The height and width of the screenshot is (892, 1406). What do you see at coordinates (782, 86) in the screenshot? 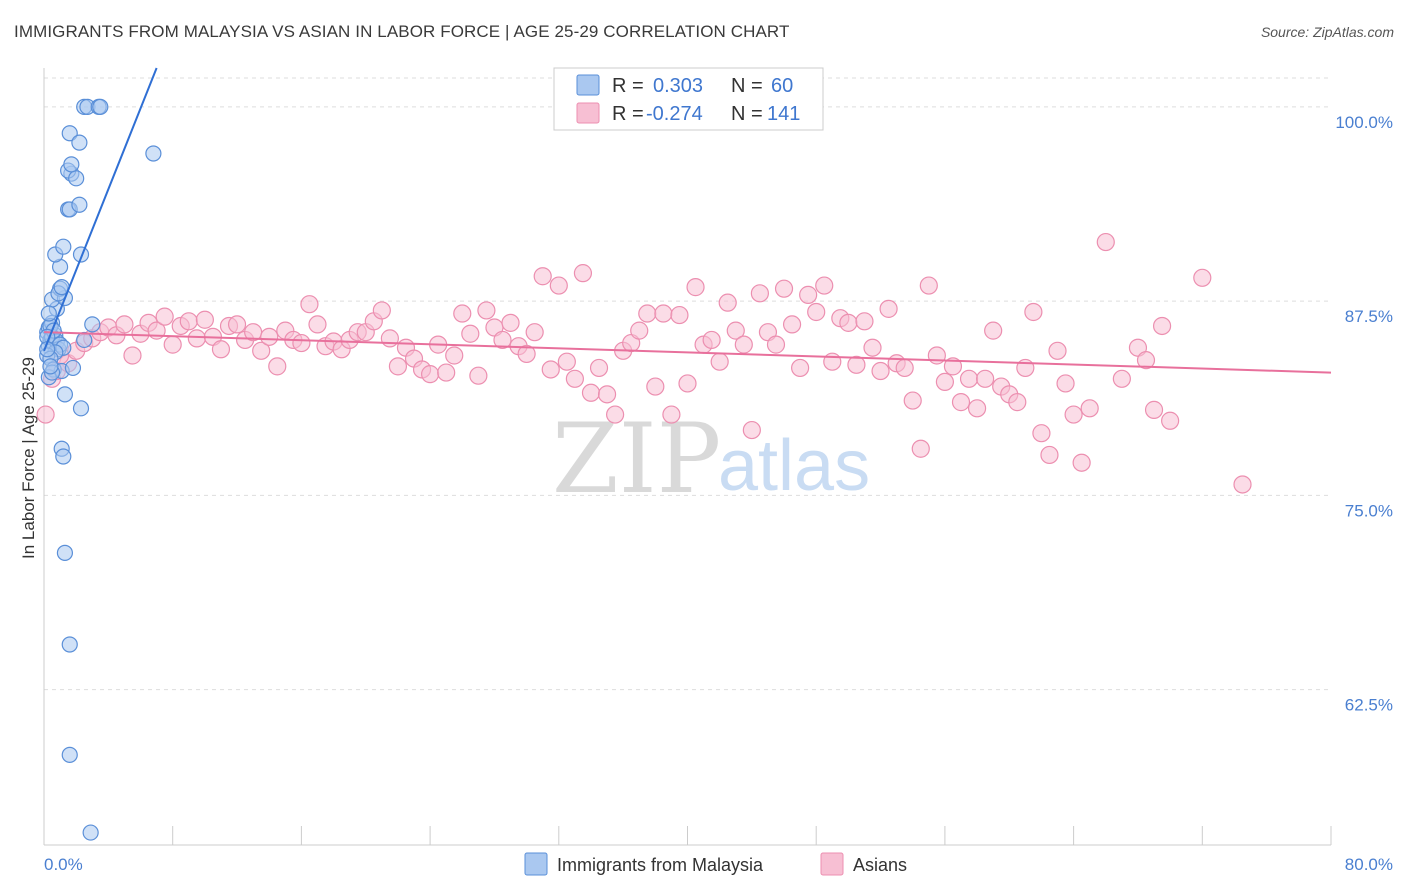
I see `stats-n-value-1: 60` at bounding box center [782, 86].